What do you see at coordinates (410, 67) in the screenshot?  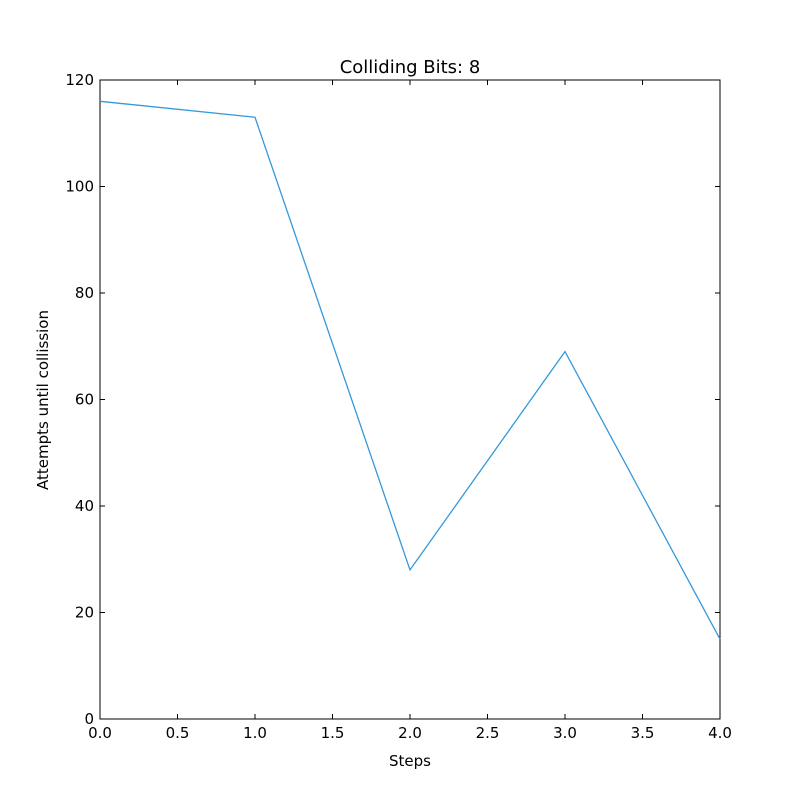 I see `chart-title: Colliding Bits: 8` at bounding box center [410, 67].